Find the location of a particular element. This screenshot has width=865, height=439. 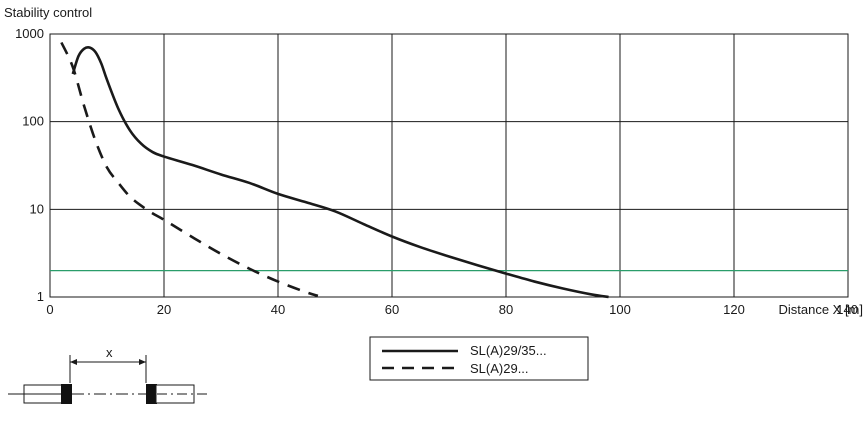

y-tick-label: 10 is located at coordinates (37, 208).